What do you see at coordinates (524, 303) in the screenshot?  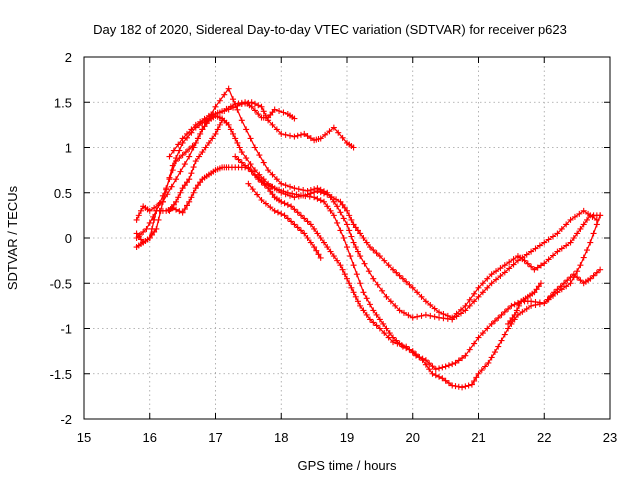 I see `series-line` at bounding box center [524, 303].